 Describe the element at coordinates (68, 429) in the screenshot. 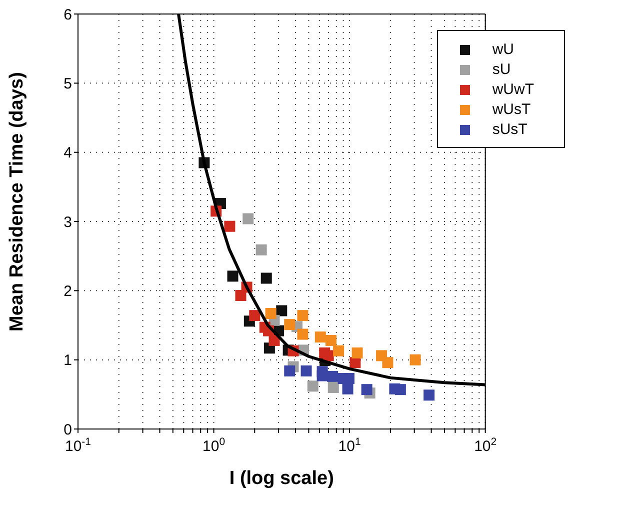

I see `y-tick-label: 0` at that location.